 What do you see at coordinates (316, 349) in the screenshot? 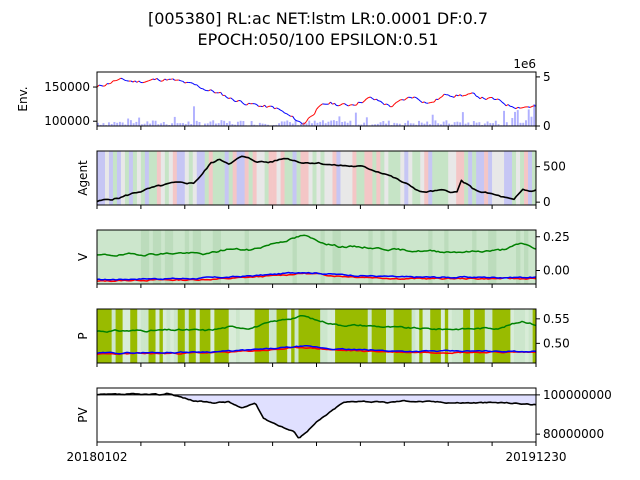
I see `p-sell-line` at bounding box center [316, 349].